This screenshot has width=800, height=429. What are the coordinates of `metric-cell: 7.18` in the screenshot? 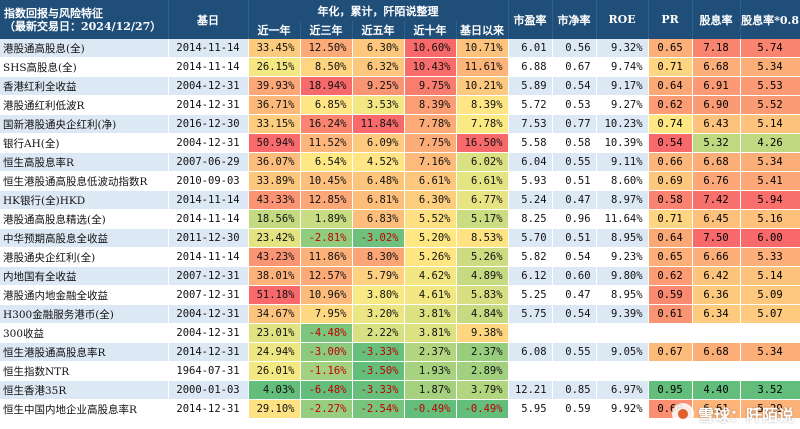 It's located at (716, 48).